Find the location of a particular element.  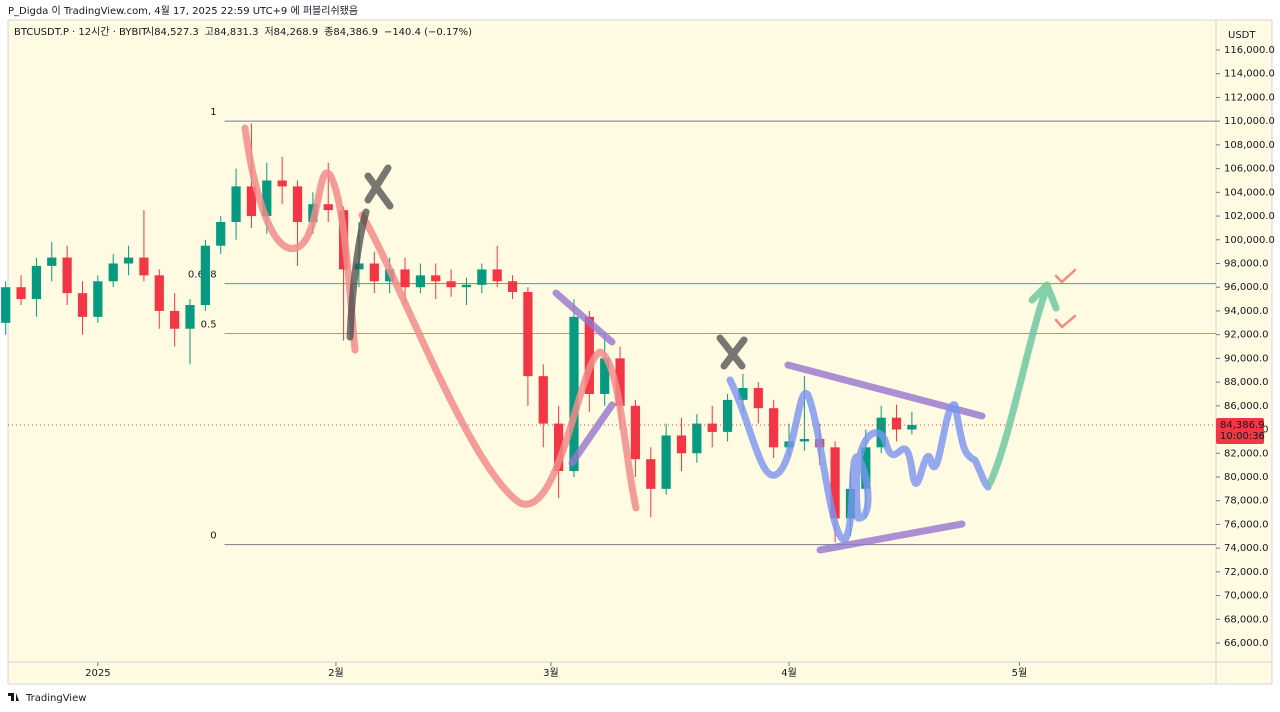

y-tick-label: 110,000.0 is located at coordinates (1249, 121).